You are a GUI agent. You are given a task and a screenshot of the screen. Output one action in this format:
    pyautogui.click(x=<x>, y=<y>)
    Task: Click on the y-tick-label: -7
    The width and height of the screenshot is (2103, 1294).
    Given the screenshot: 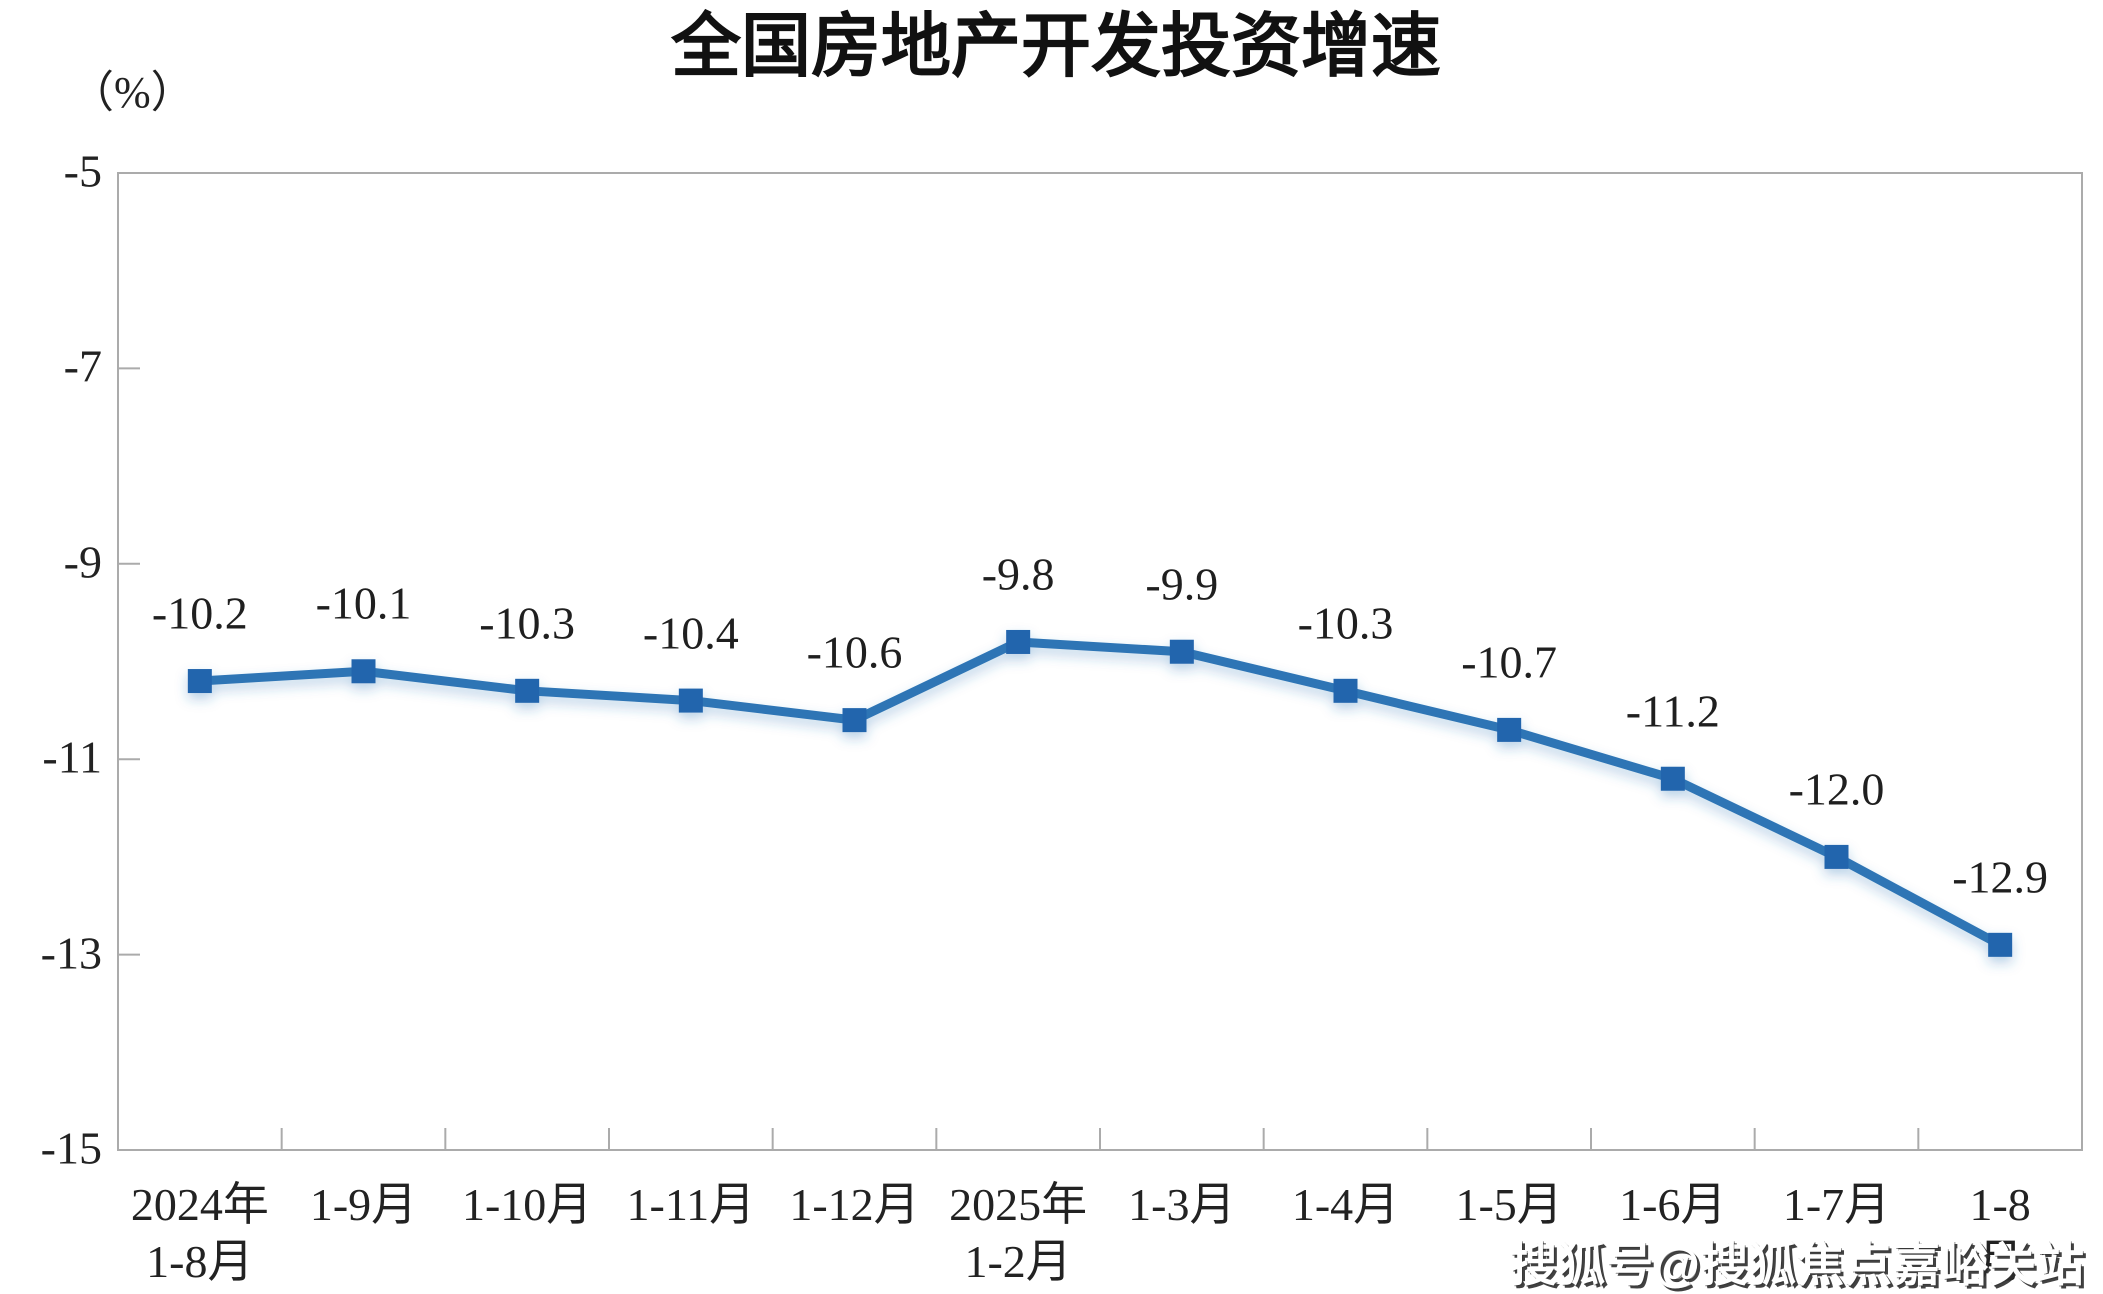 What is the action you would take?
    pyautogui.click(x=82, y=366)
    